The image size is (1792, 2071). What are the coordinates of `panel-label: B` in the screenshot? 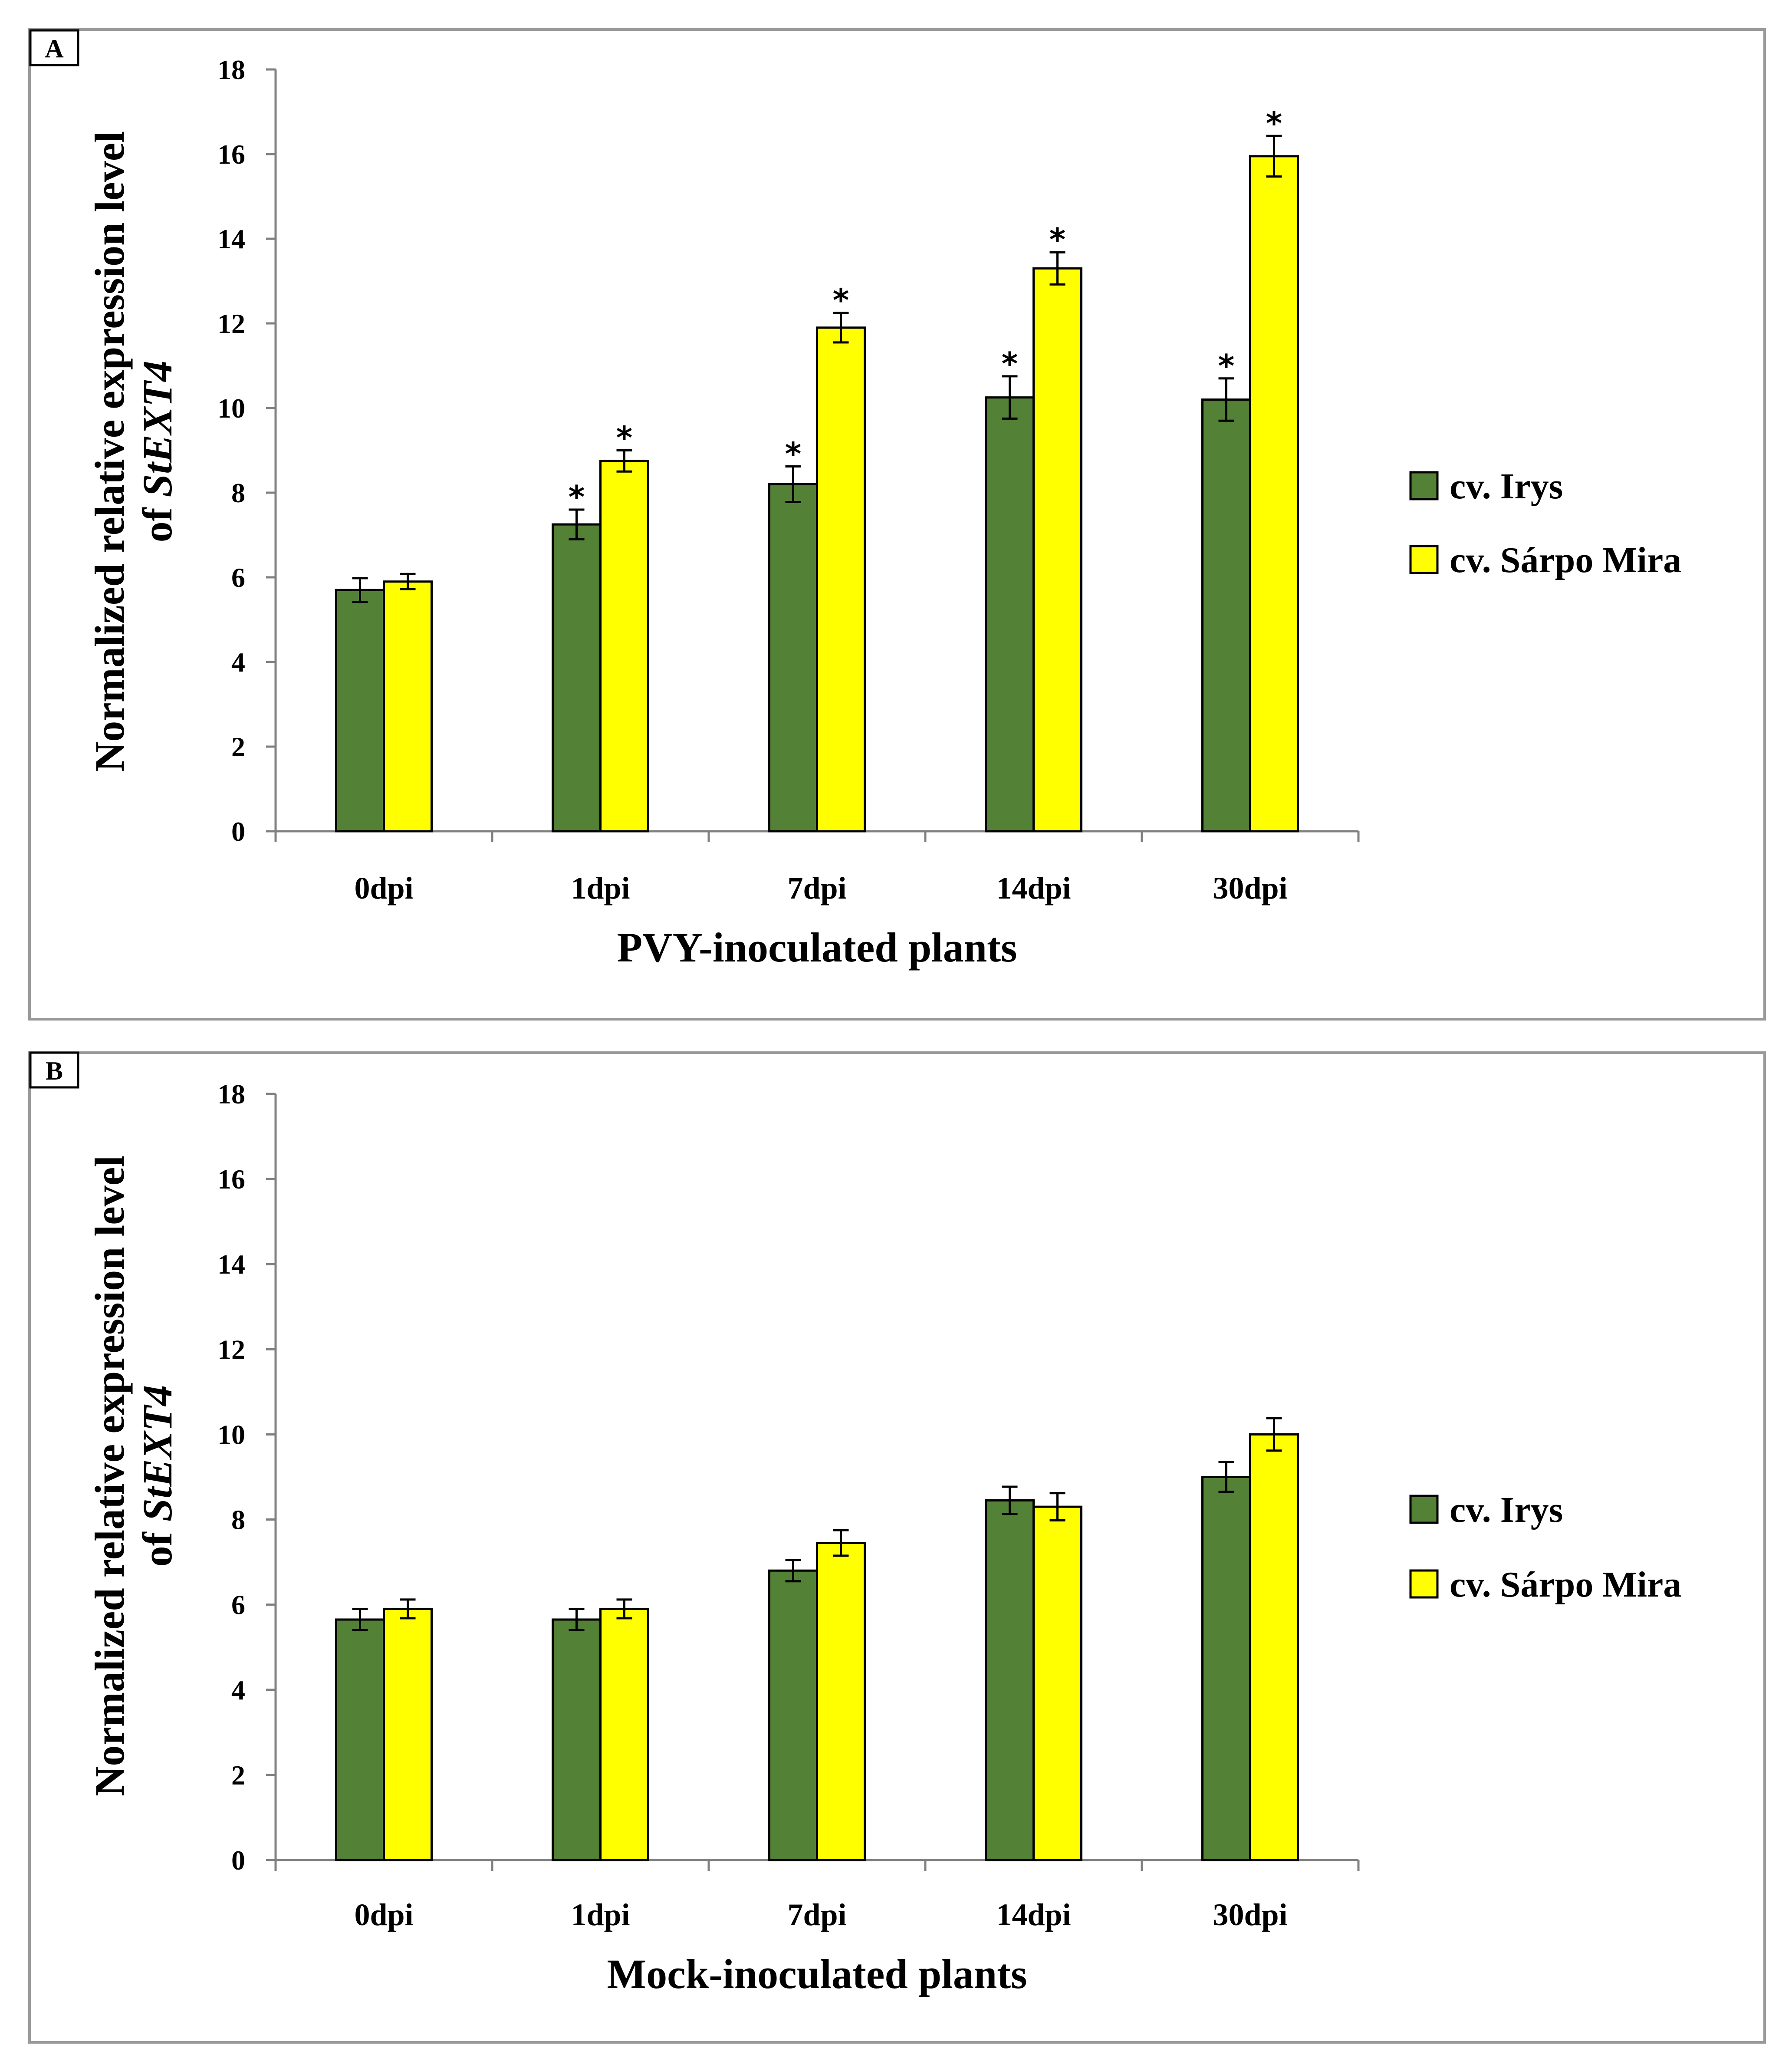 It's located at (54, 1071).